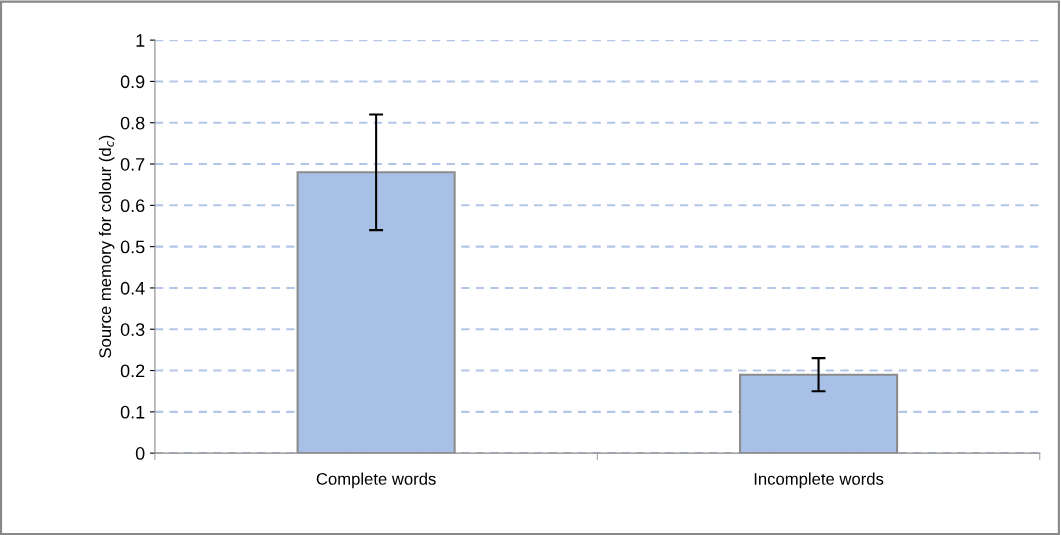 The image size is (1061, 535). Describe the element at coordinates (376, 480) in the screenshot. I see `x-tick-label: Complete words` at that location.